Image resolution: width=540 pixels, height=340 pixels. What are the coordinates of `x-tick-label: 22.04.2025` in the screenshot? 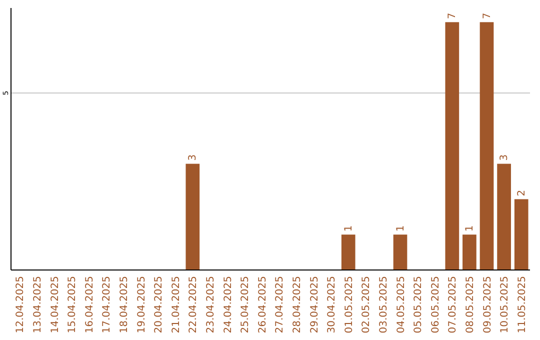 It's located at (194, 305).